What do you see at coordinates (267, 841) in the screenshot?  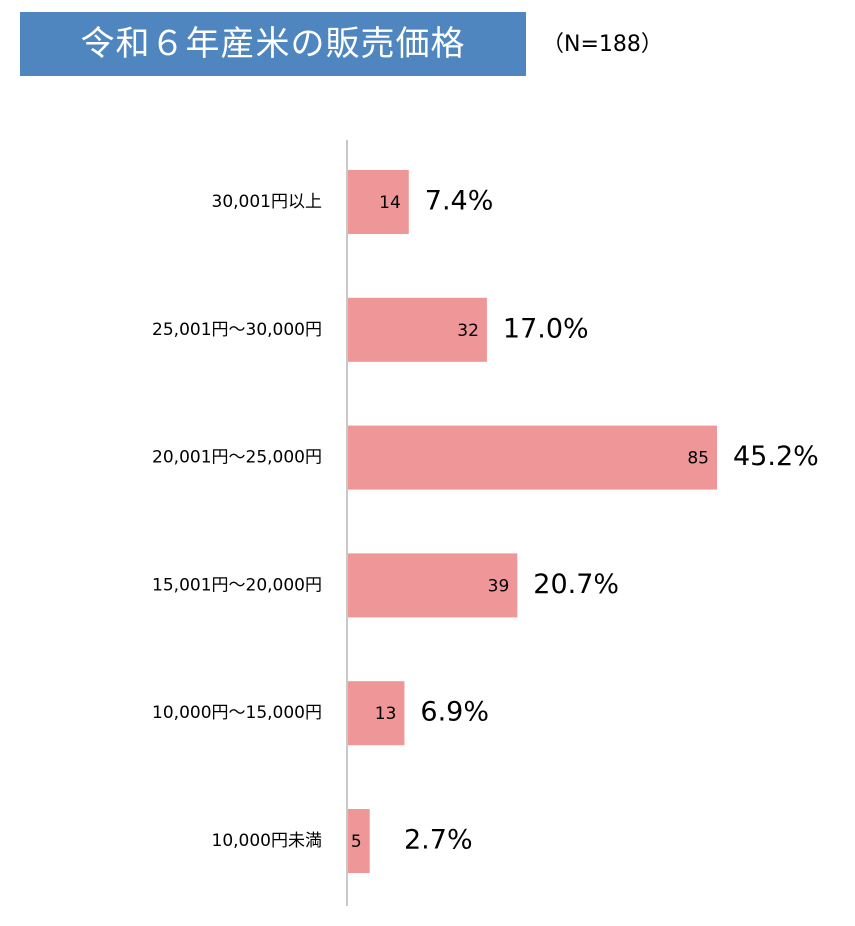 I see `category-label: 10,000円未満` at bounding box center [267, 841].